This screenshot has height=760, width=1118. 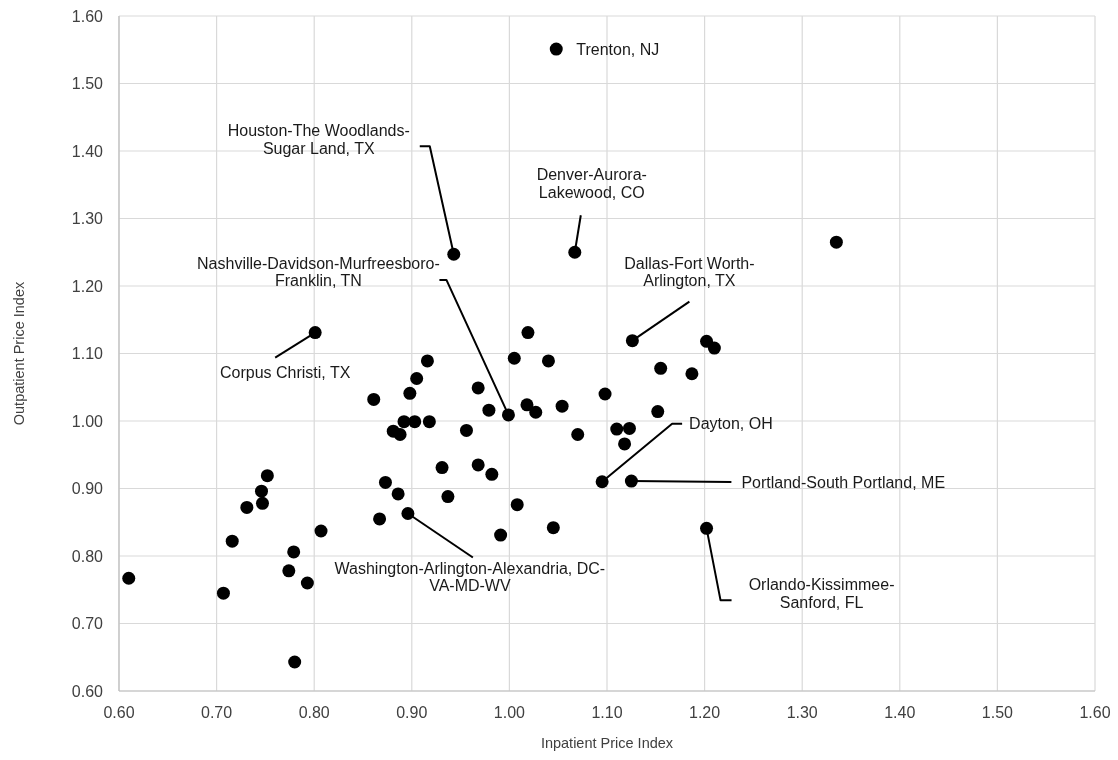 What do you see at coordinates (1095, 712) in the screenshot?
I see `x-tick-label: 1.60` at bounding box center [1095, 712].